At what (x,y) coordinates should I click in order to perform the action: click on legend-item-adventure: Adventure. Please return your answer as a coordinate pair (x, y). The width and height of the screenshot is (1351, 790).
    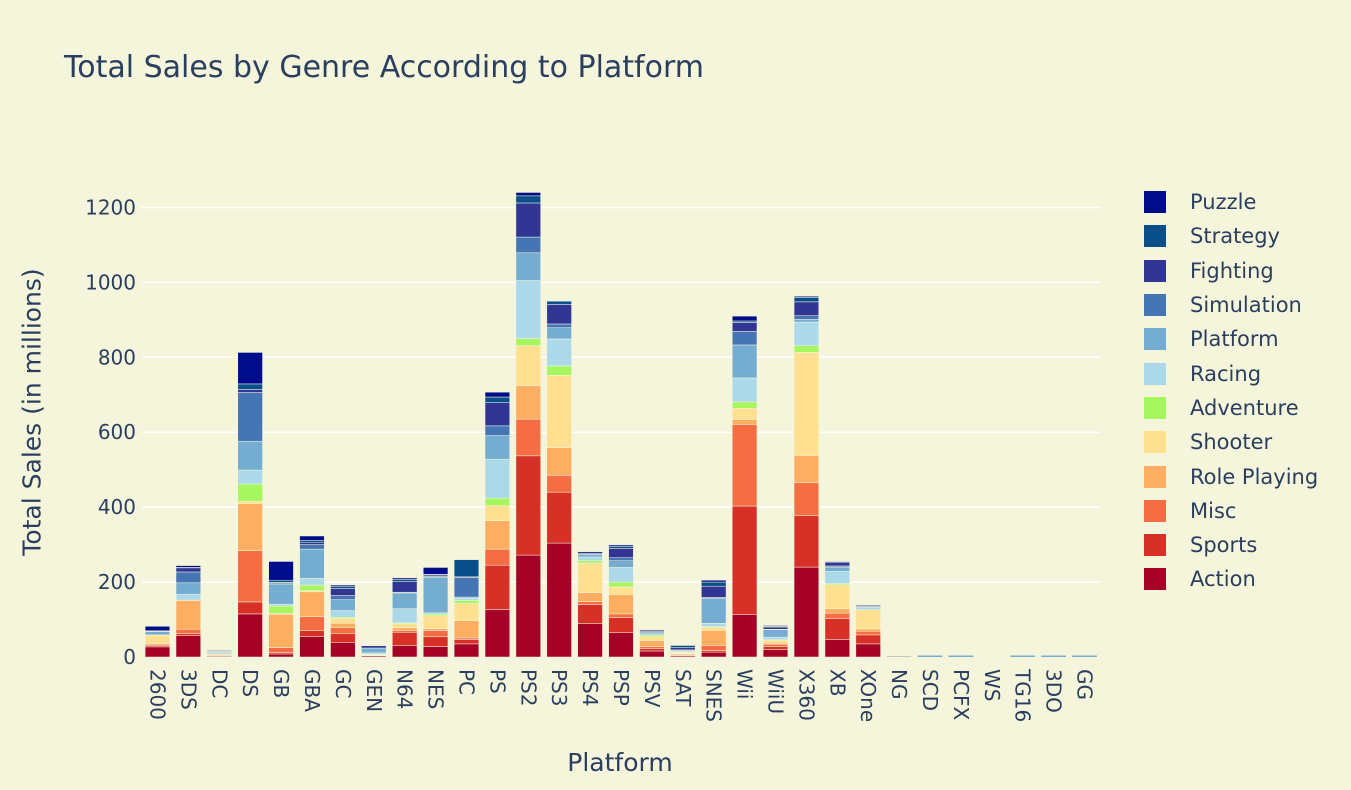
    Looking at the image, I should click on (1231, 408).